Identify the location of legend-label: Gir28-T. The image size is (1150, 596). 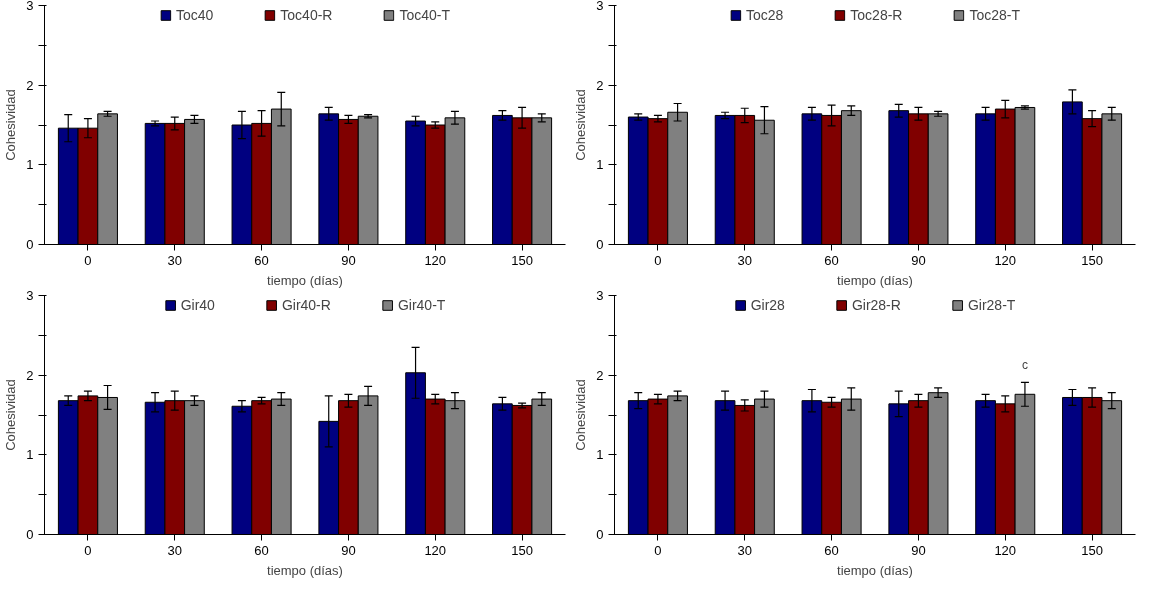
(991, 305).